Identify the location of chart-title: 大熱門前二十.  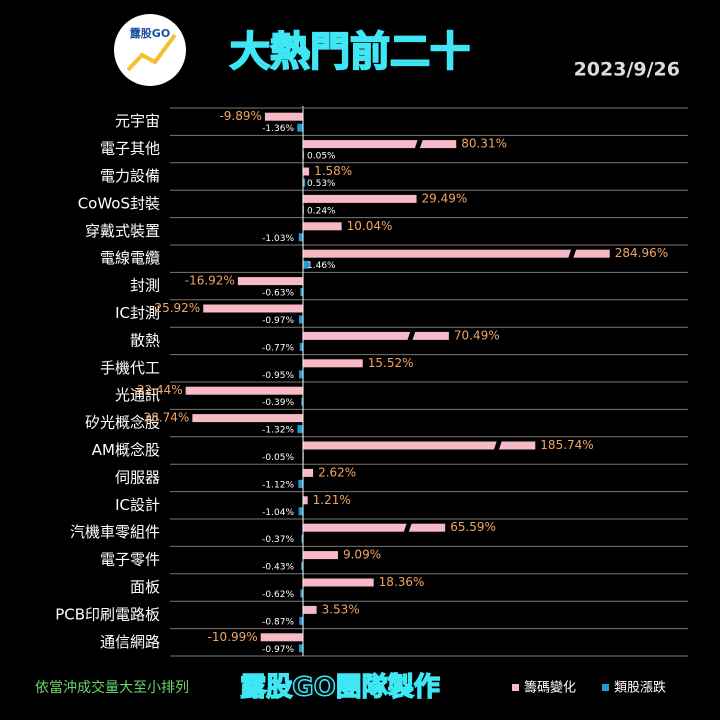
(350, 52).